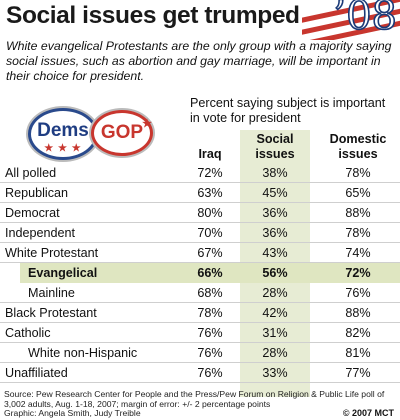 The width and height of the screenshot is (400, 420). What do you see at coordinates (210, 213) in the screenshot?
I see `iraq-value: 80%` at bounding box center [210, 213].